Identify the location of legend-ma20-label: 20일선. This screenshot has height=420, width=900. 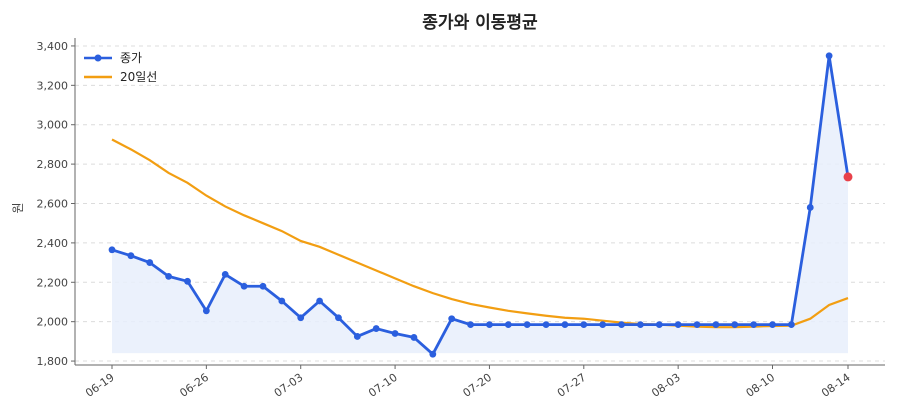
(138, 77).